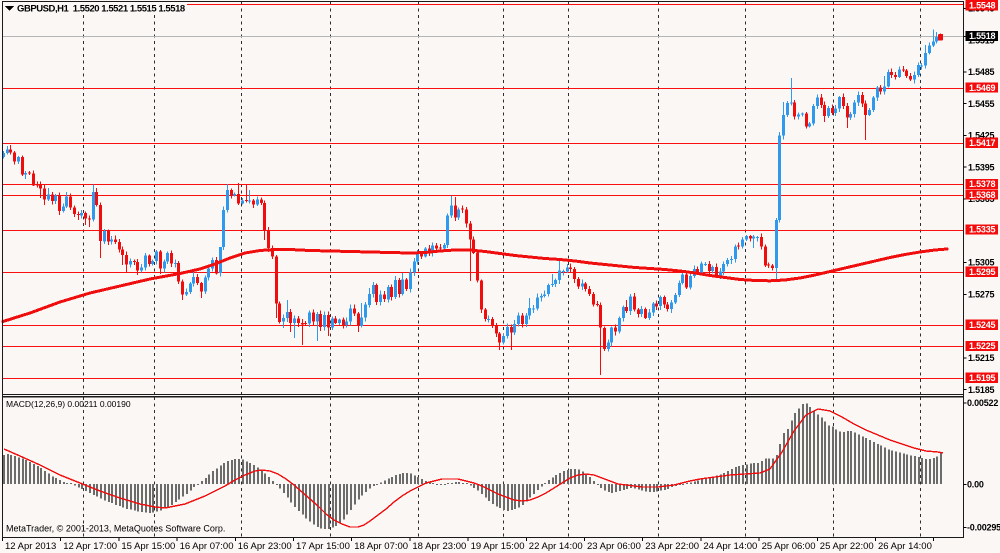 The height and width of the screenshot is (553, 1000). What do you see at coordinates (982, 195) in the screenshot?
I see `svg-text: 1.5368` at bounding box center [982, 195].